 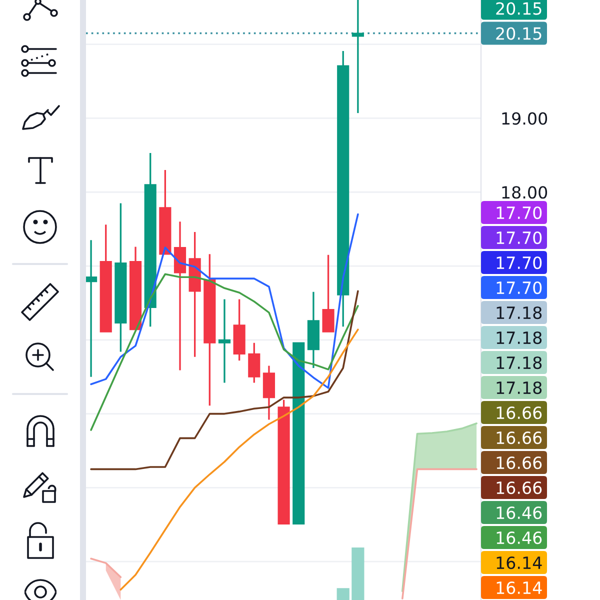 What do you see at coordinates (525, 192) in the screenshot?
I see `y-tick-label: 18.00` at bounding box center [525, 192].